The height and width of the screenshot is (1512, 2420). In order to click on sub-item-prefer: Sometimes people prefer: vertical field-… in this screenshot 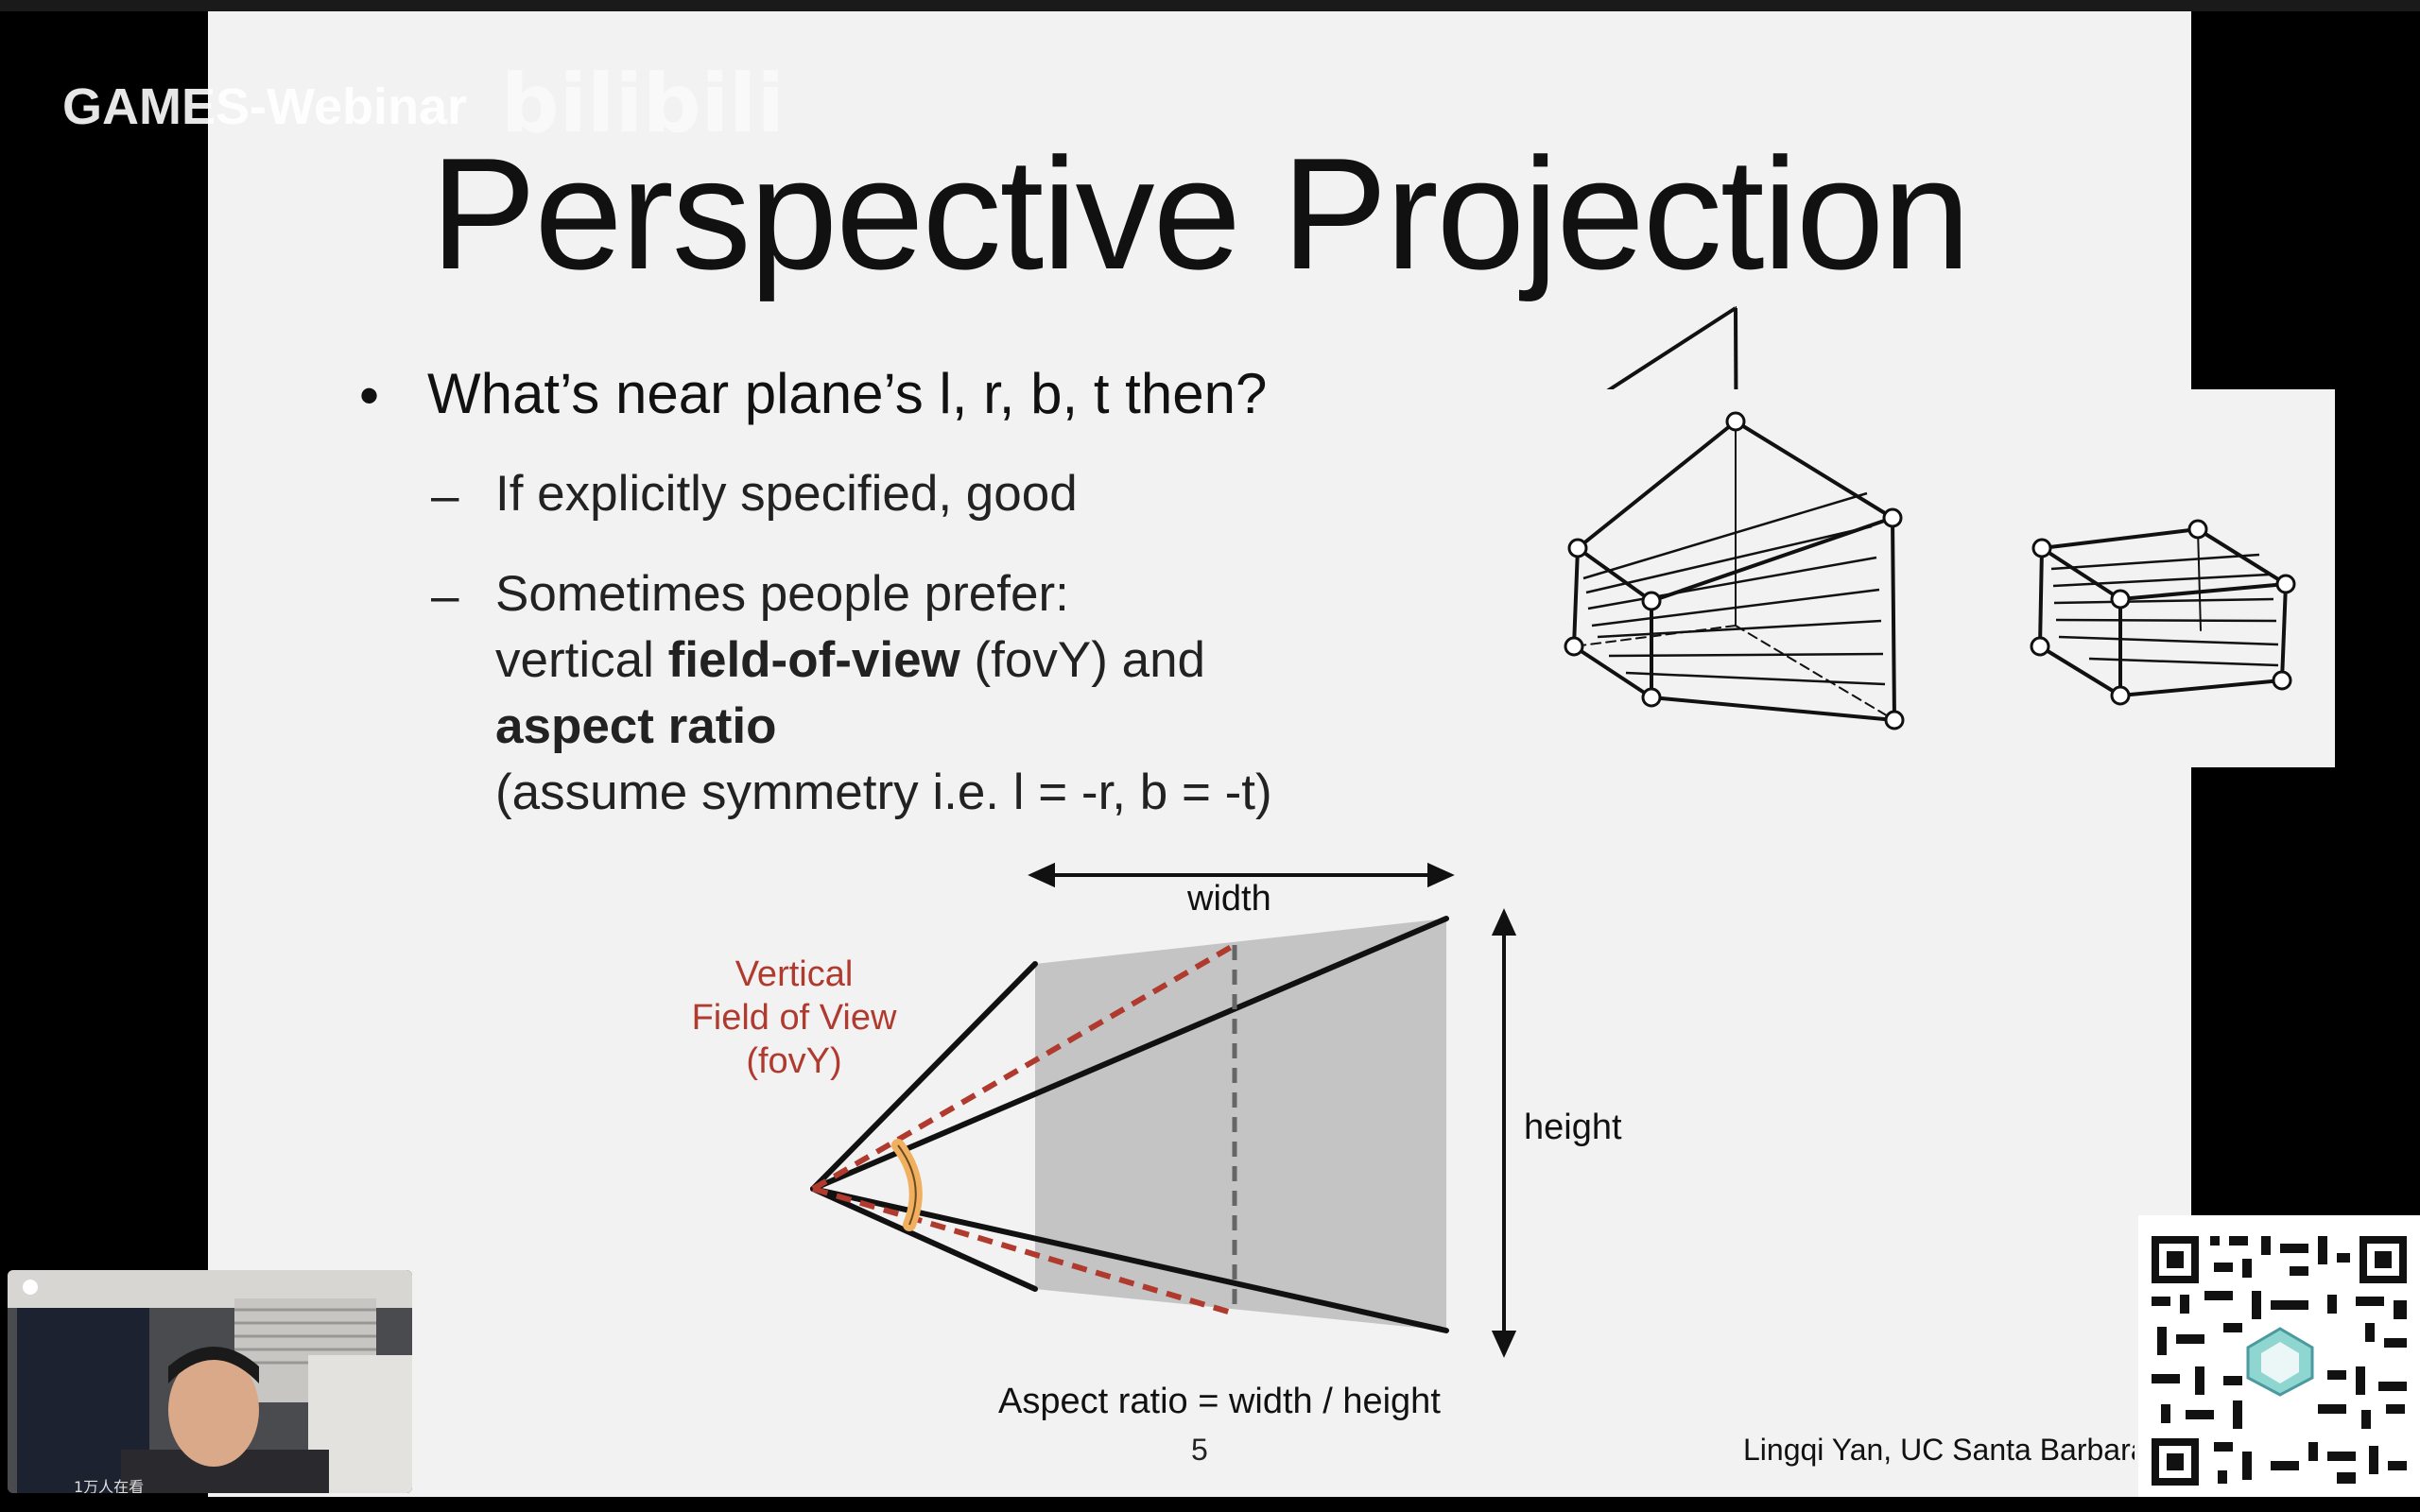, I will do `click(883, 693)`.